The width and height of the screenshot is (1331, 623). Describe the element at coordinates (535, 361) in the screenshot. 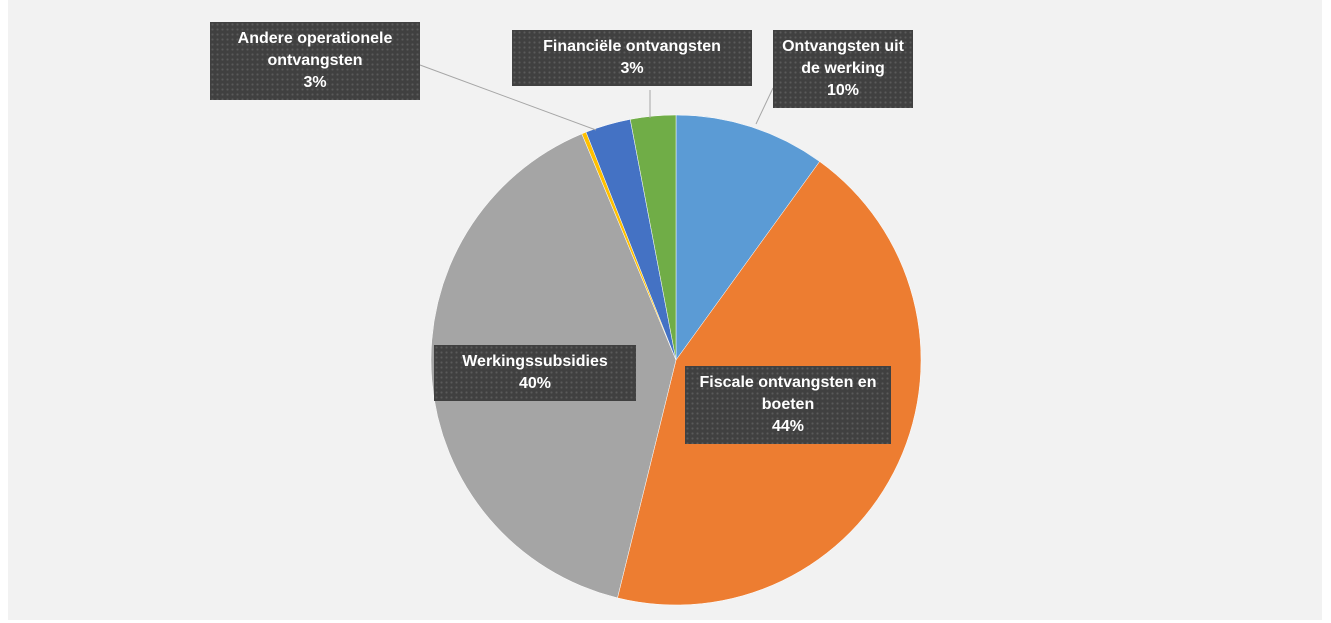

I see `label-name: Werkingssubsidies` at that location.